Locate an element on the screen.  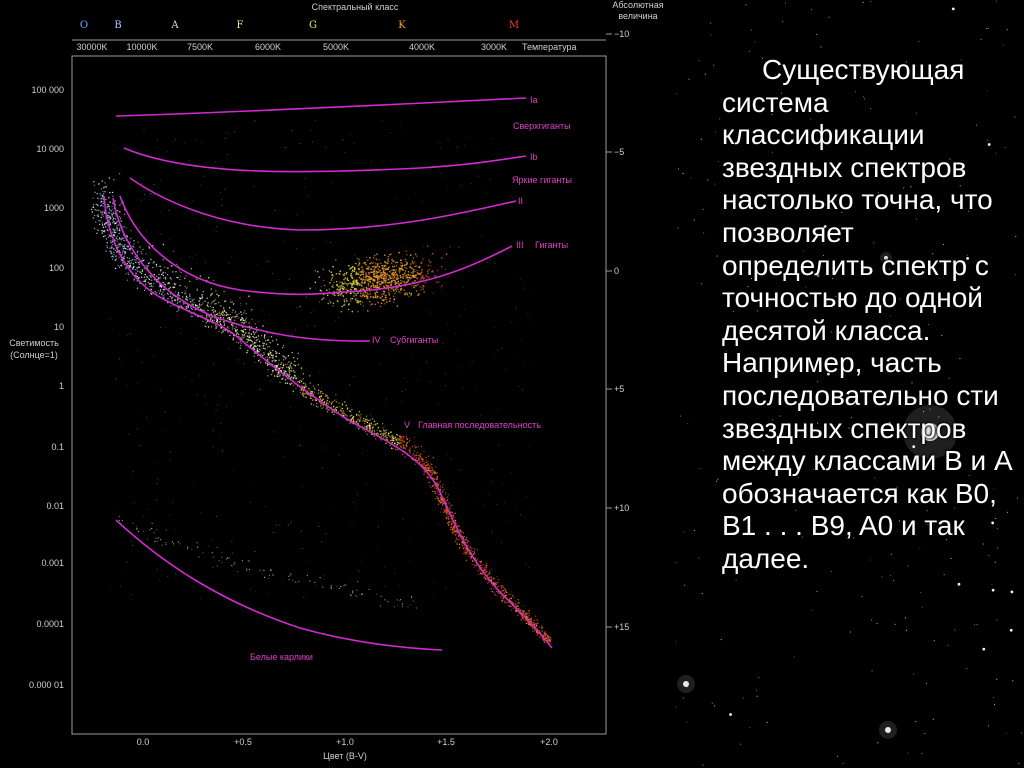
luminosity-tick: 100 000 is located at coordinates (47, 90).